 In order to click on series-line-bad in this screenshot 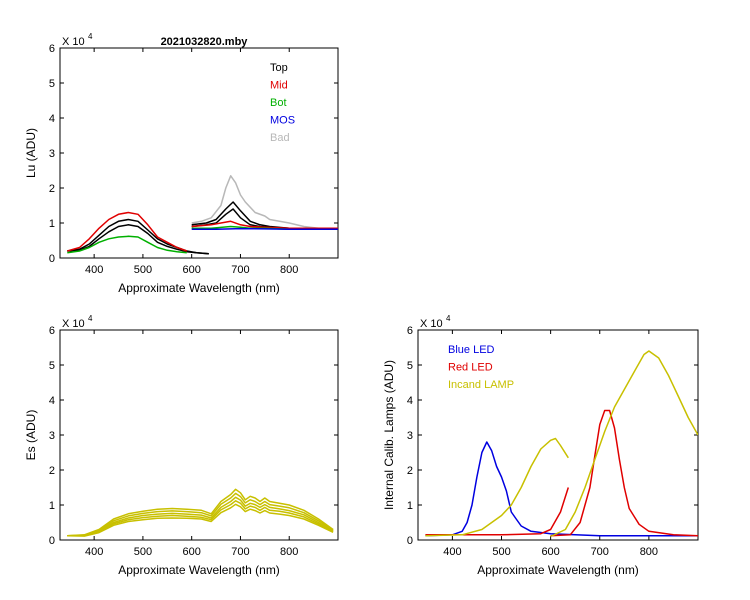, I will do `click(264, 202)`.